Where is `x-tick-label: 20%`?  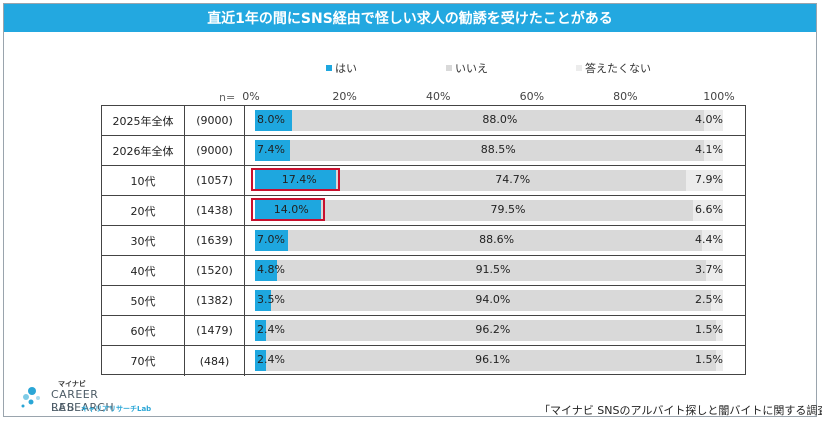 x-tick-label: 20% is located at coordinates (344, 96).